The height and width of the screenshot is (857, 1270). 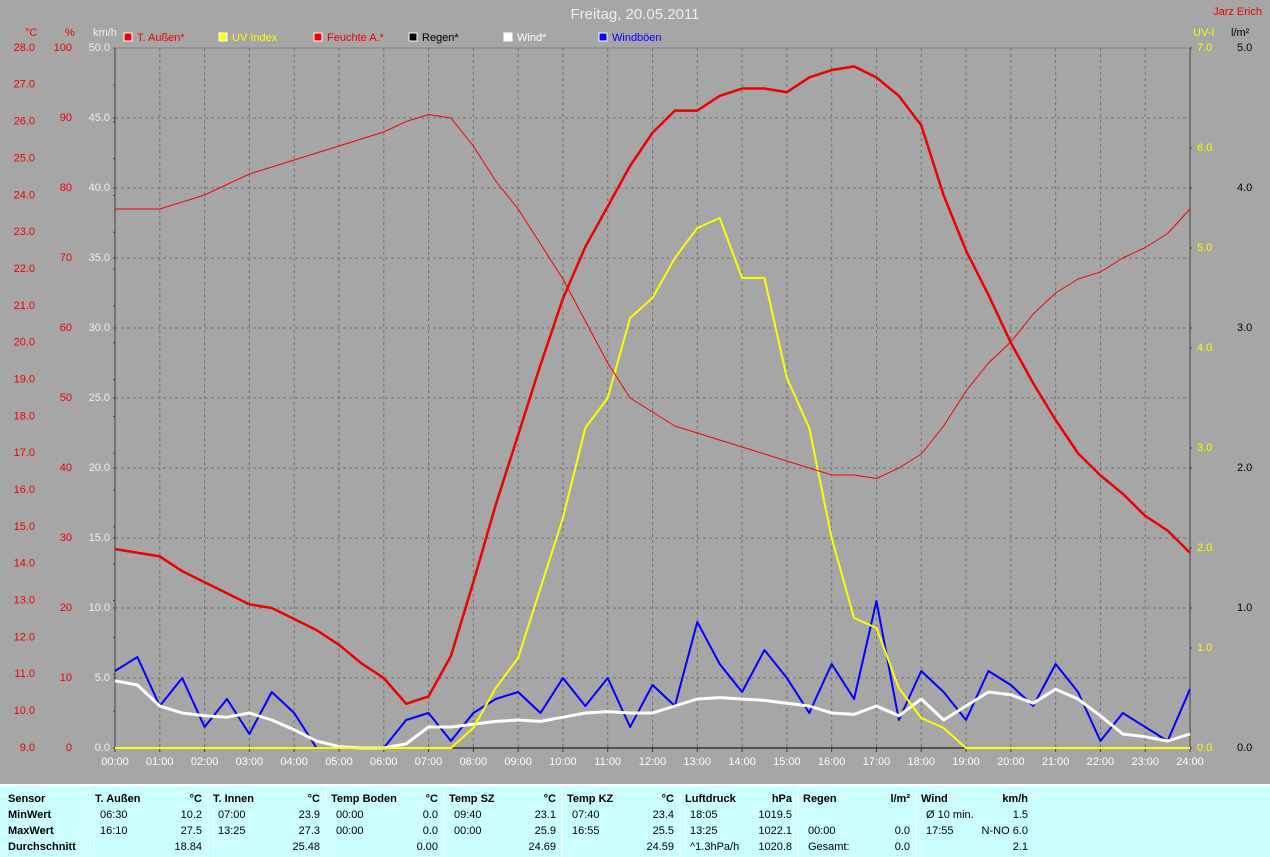 What do you see at coordinates (24, 416) in the screenshot?
I see `y-tick-label: 18.0` at bounding box center [24, 416].